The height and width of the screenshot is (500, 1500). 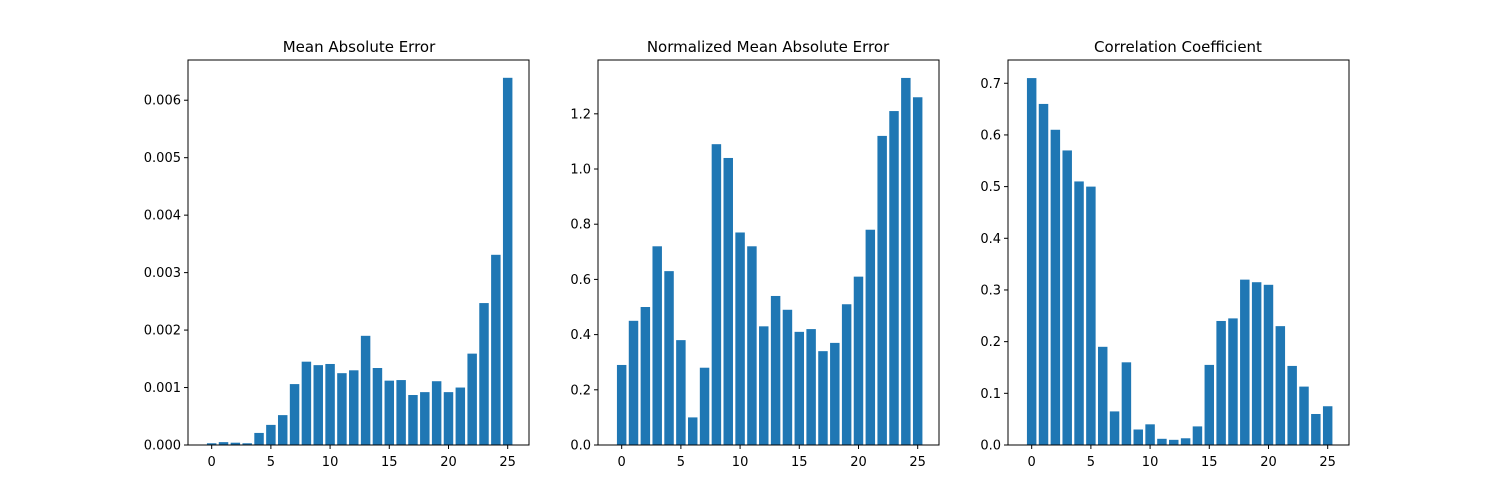 What do you see at coordinates (990, 290) in the screenshot?
I see `y-tick-label: 0.3` at bounding box center [990, 290].